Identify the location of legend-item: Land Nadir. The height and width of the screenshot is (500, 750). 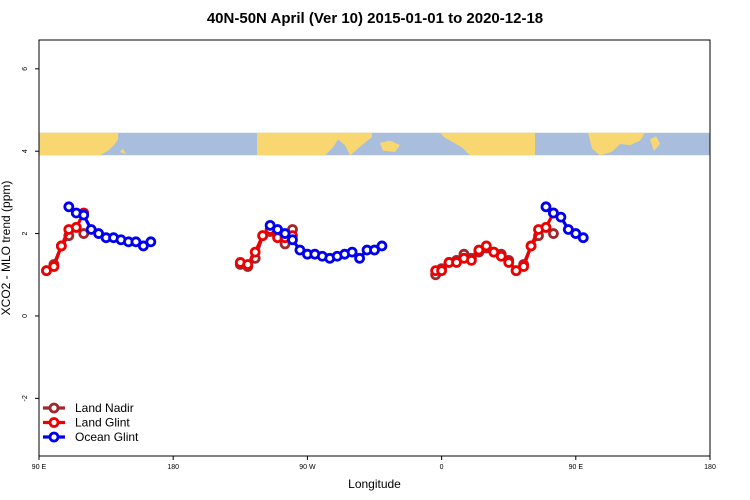
(88, 408).